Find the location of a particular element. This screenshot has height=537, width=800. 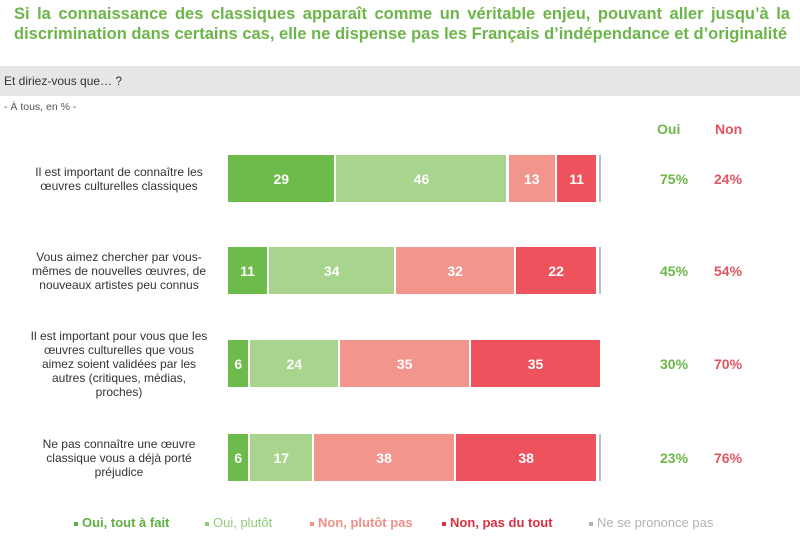

data-label: 22 is located at coordinates (556, 270).